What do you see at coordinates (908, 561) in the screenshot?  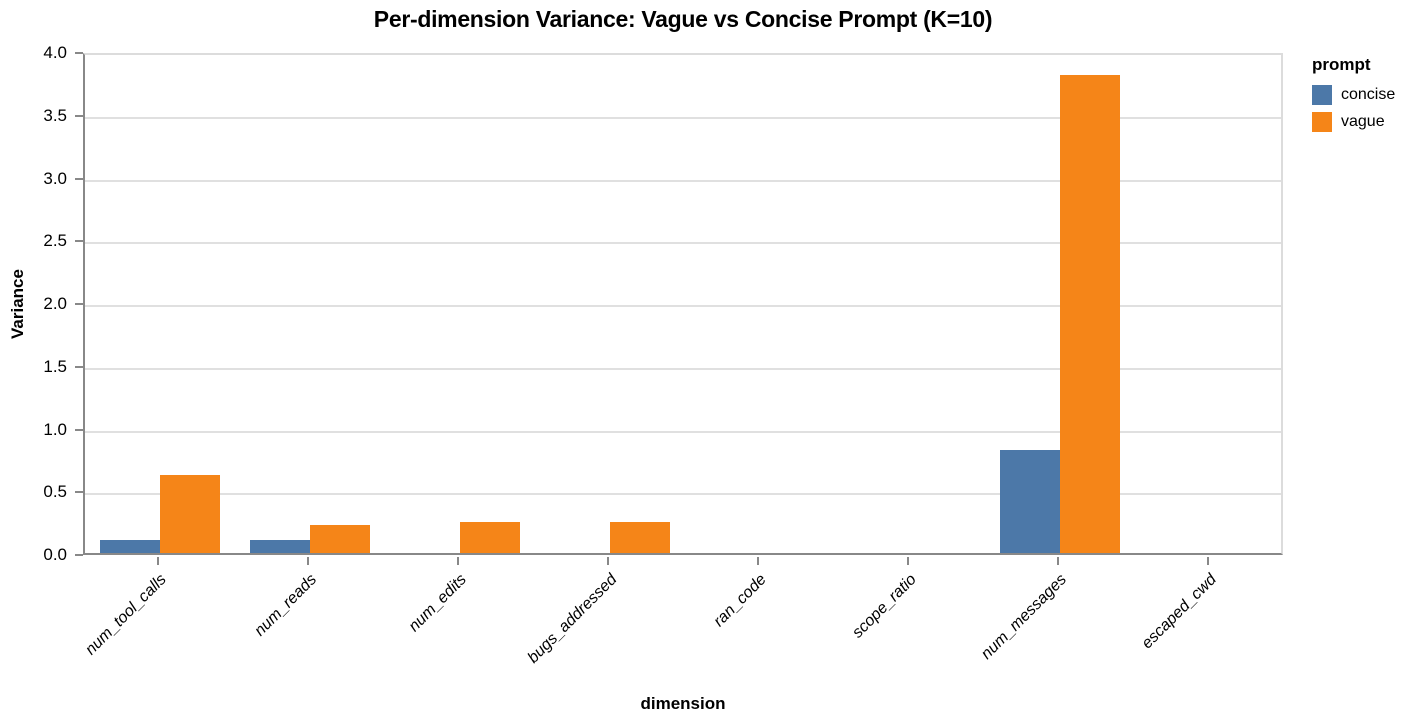 I see `x-tick-mark-scope_ratio` at bounding box center [908, 561].